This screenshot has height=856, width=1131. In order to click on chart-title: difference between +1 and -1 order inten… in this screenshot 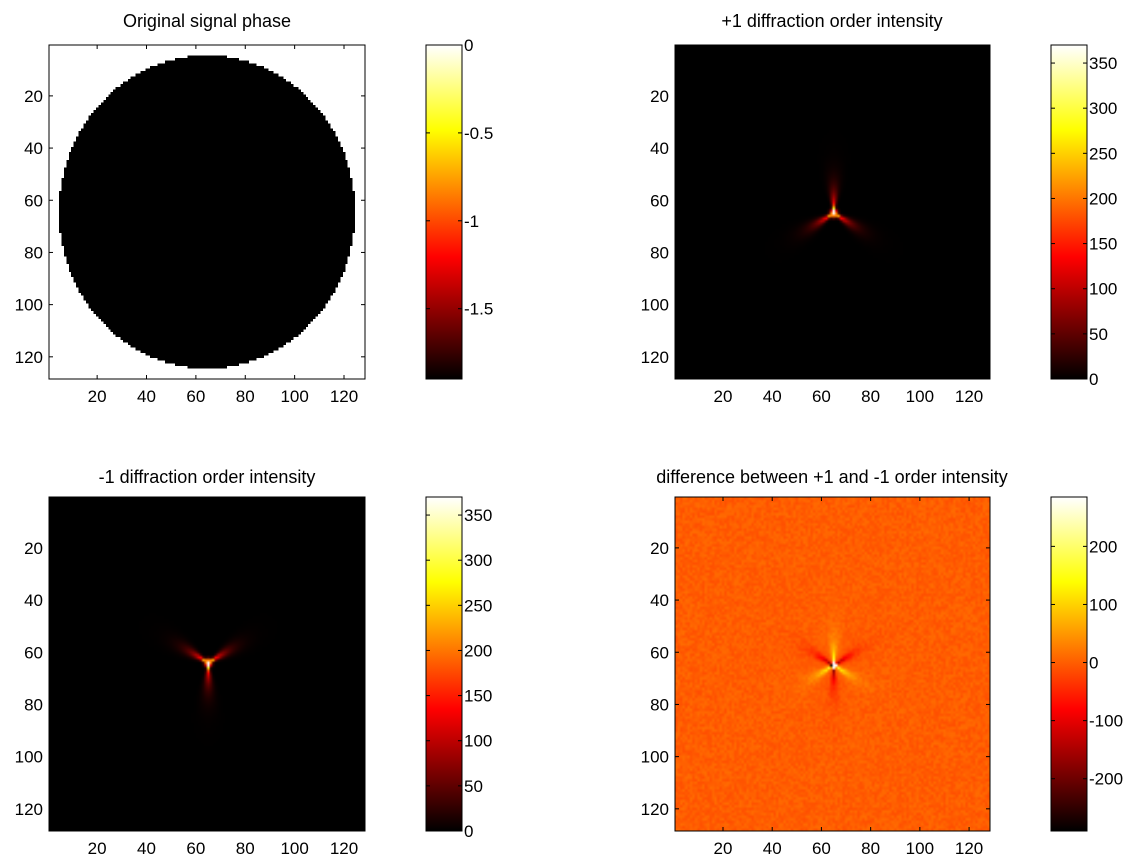, I will do `click(831, 477)`.